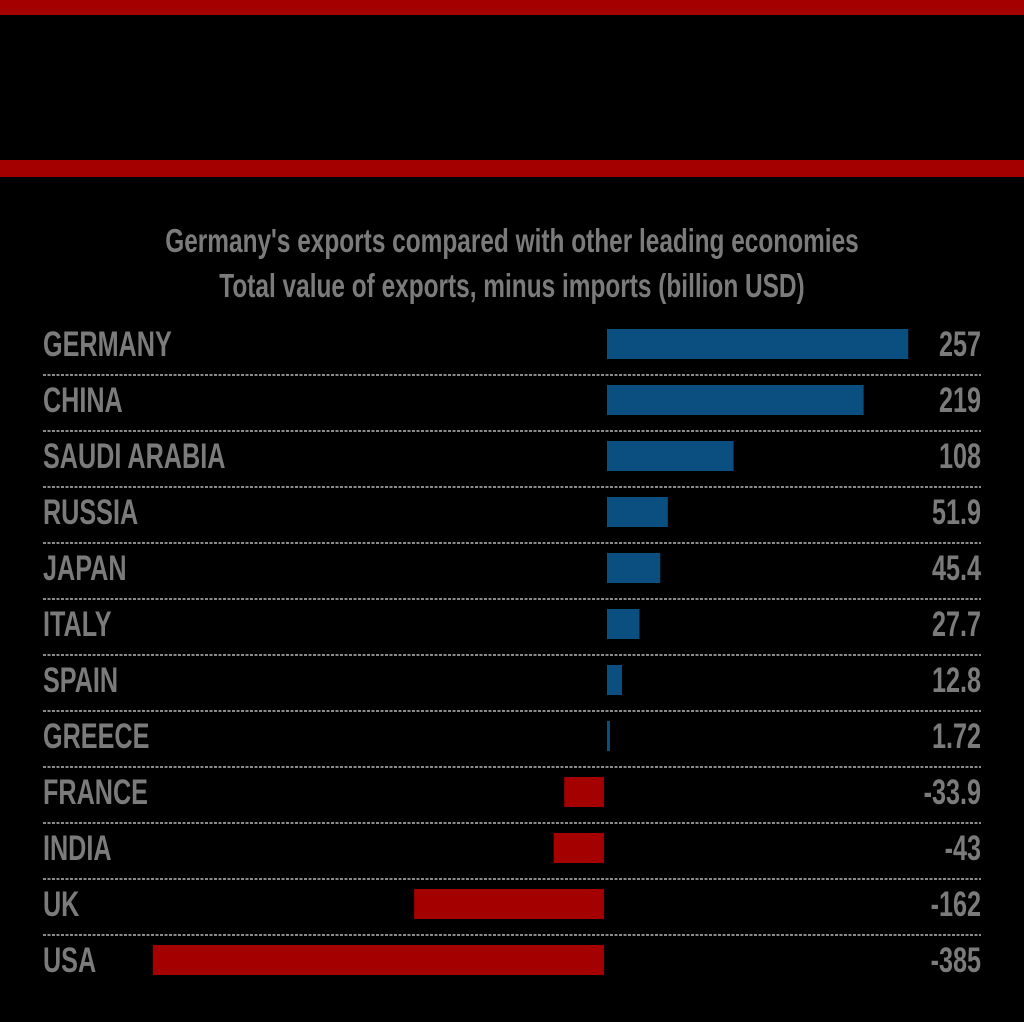  I want to click on bar-saudi-arabia, so click(670, 456).